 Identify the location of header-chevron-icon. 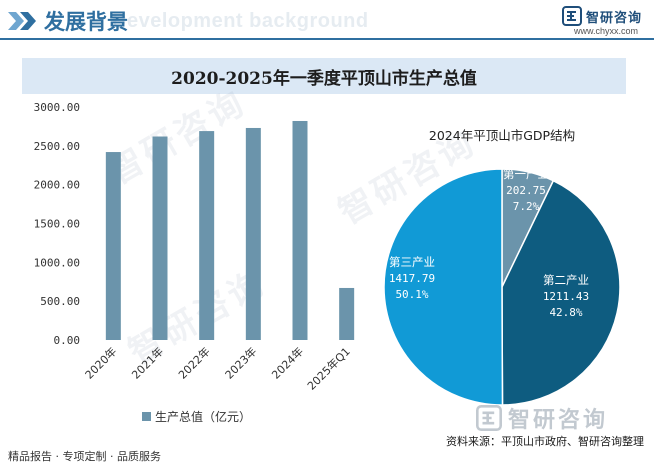
(22, 21).